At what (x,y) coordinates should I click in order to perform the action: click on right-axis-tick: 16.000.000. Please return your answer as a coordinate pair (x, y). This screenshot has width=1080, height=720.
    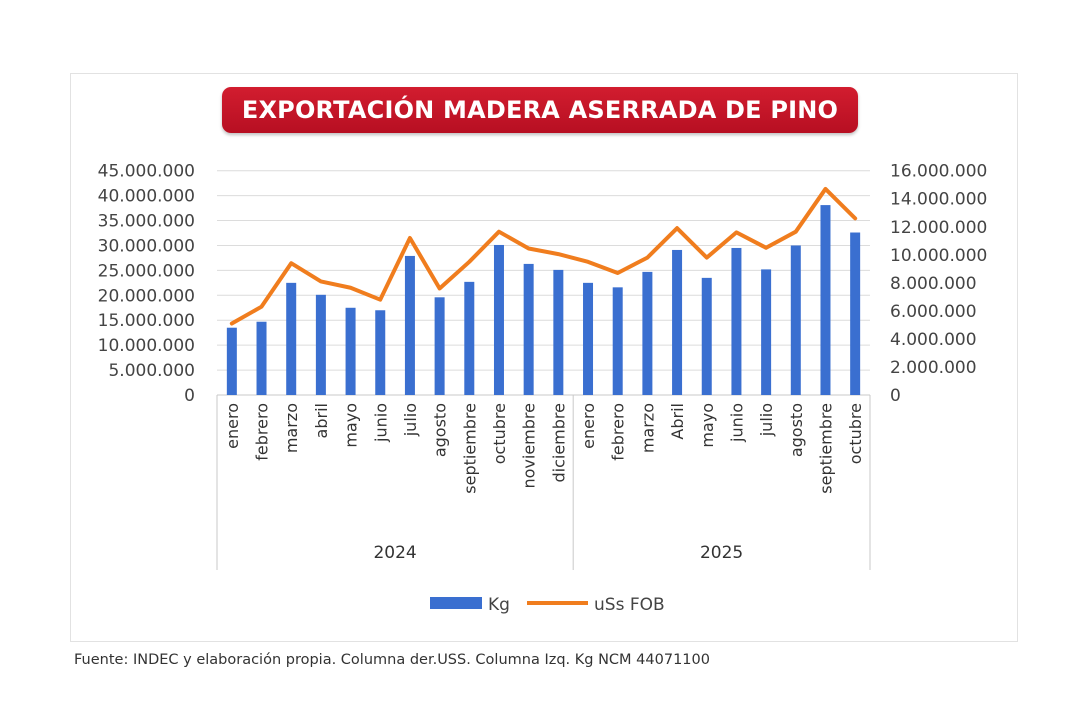
    Looking at the image, I should click on (938, 172).